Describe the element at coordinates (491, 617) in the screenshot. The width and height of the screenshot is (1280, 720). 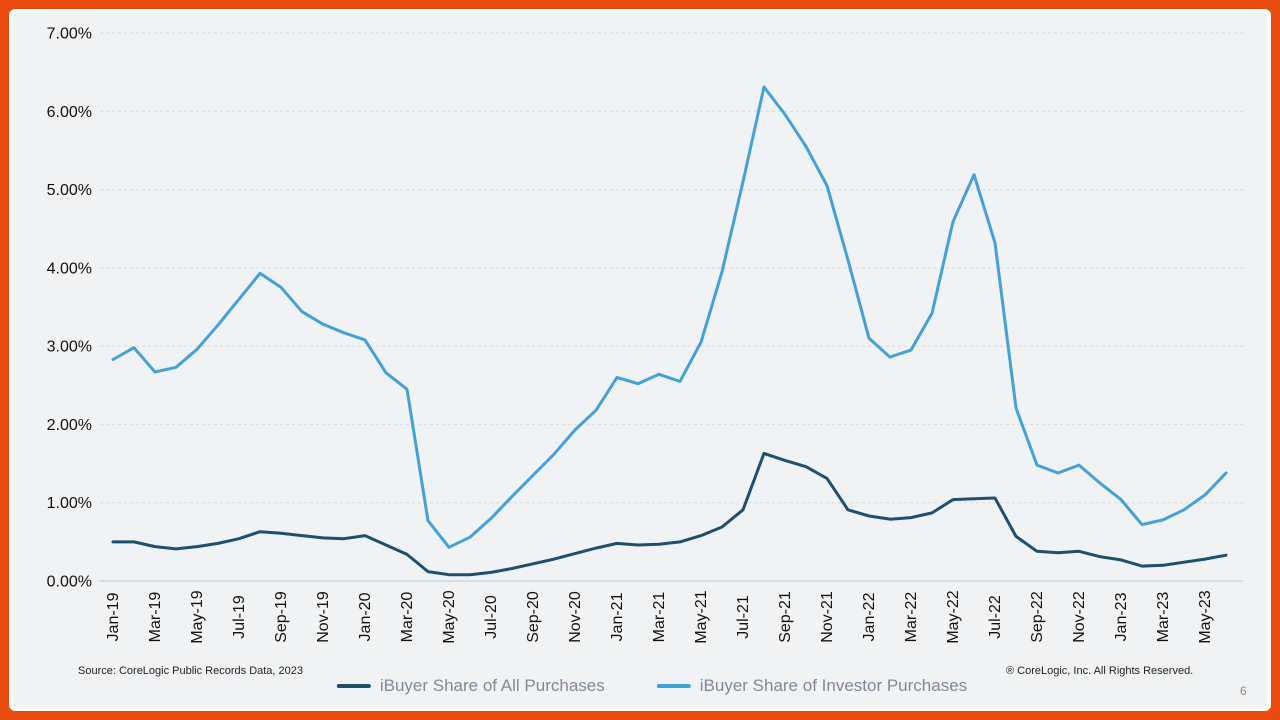
I see `x-tick-label: Jul-20` at that location.